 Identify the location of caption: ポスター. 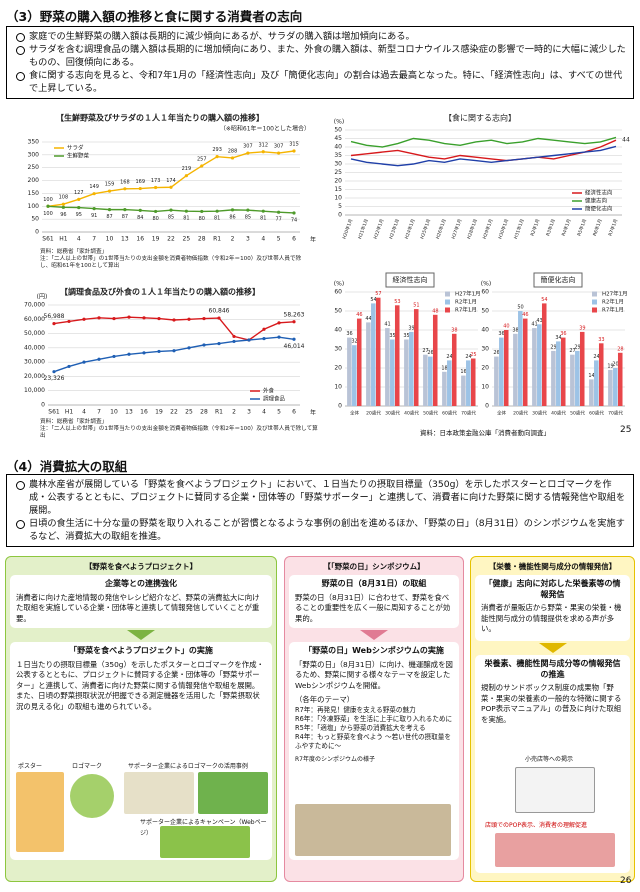
(30, 766).